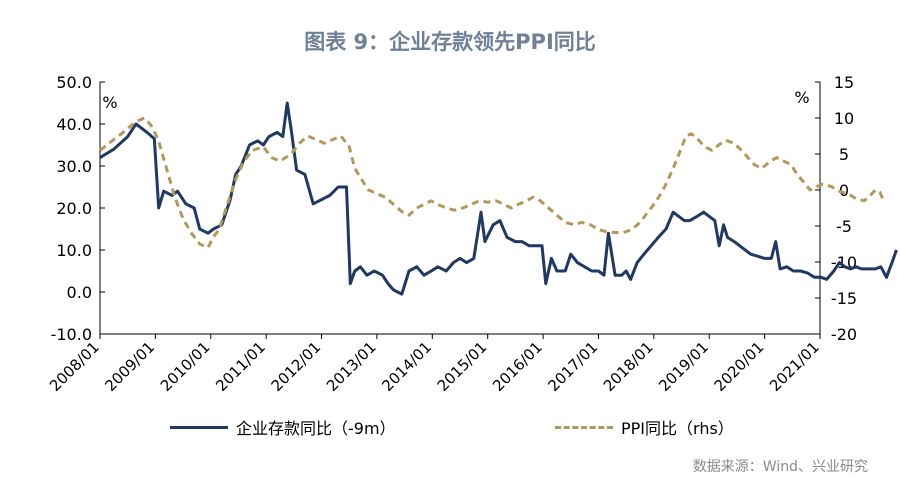 Image resolution: width=900 pixels, height=486 pixels. What do you see at coordinates (572, 366) in the screenshot?
I see `x-tick-label: 2017/01` at bounding box center [572, 366].